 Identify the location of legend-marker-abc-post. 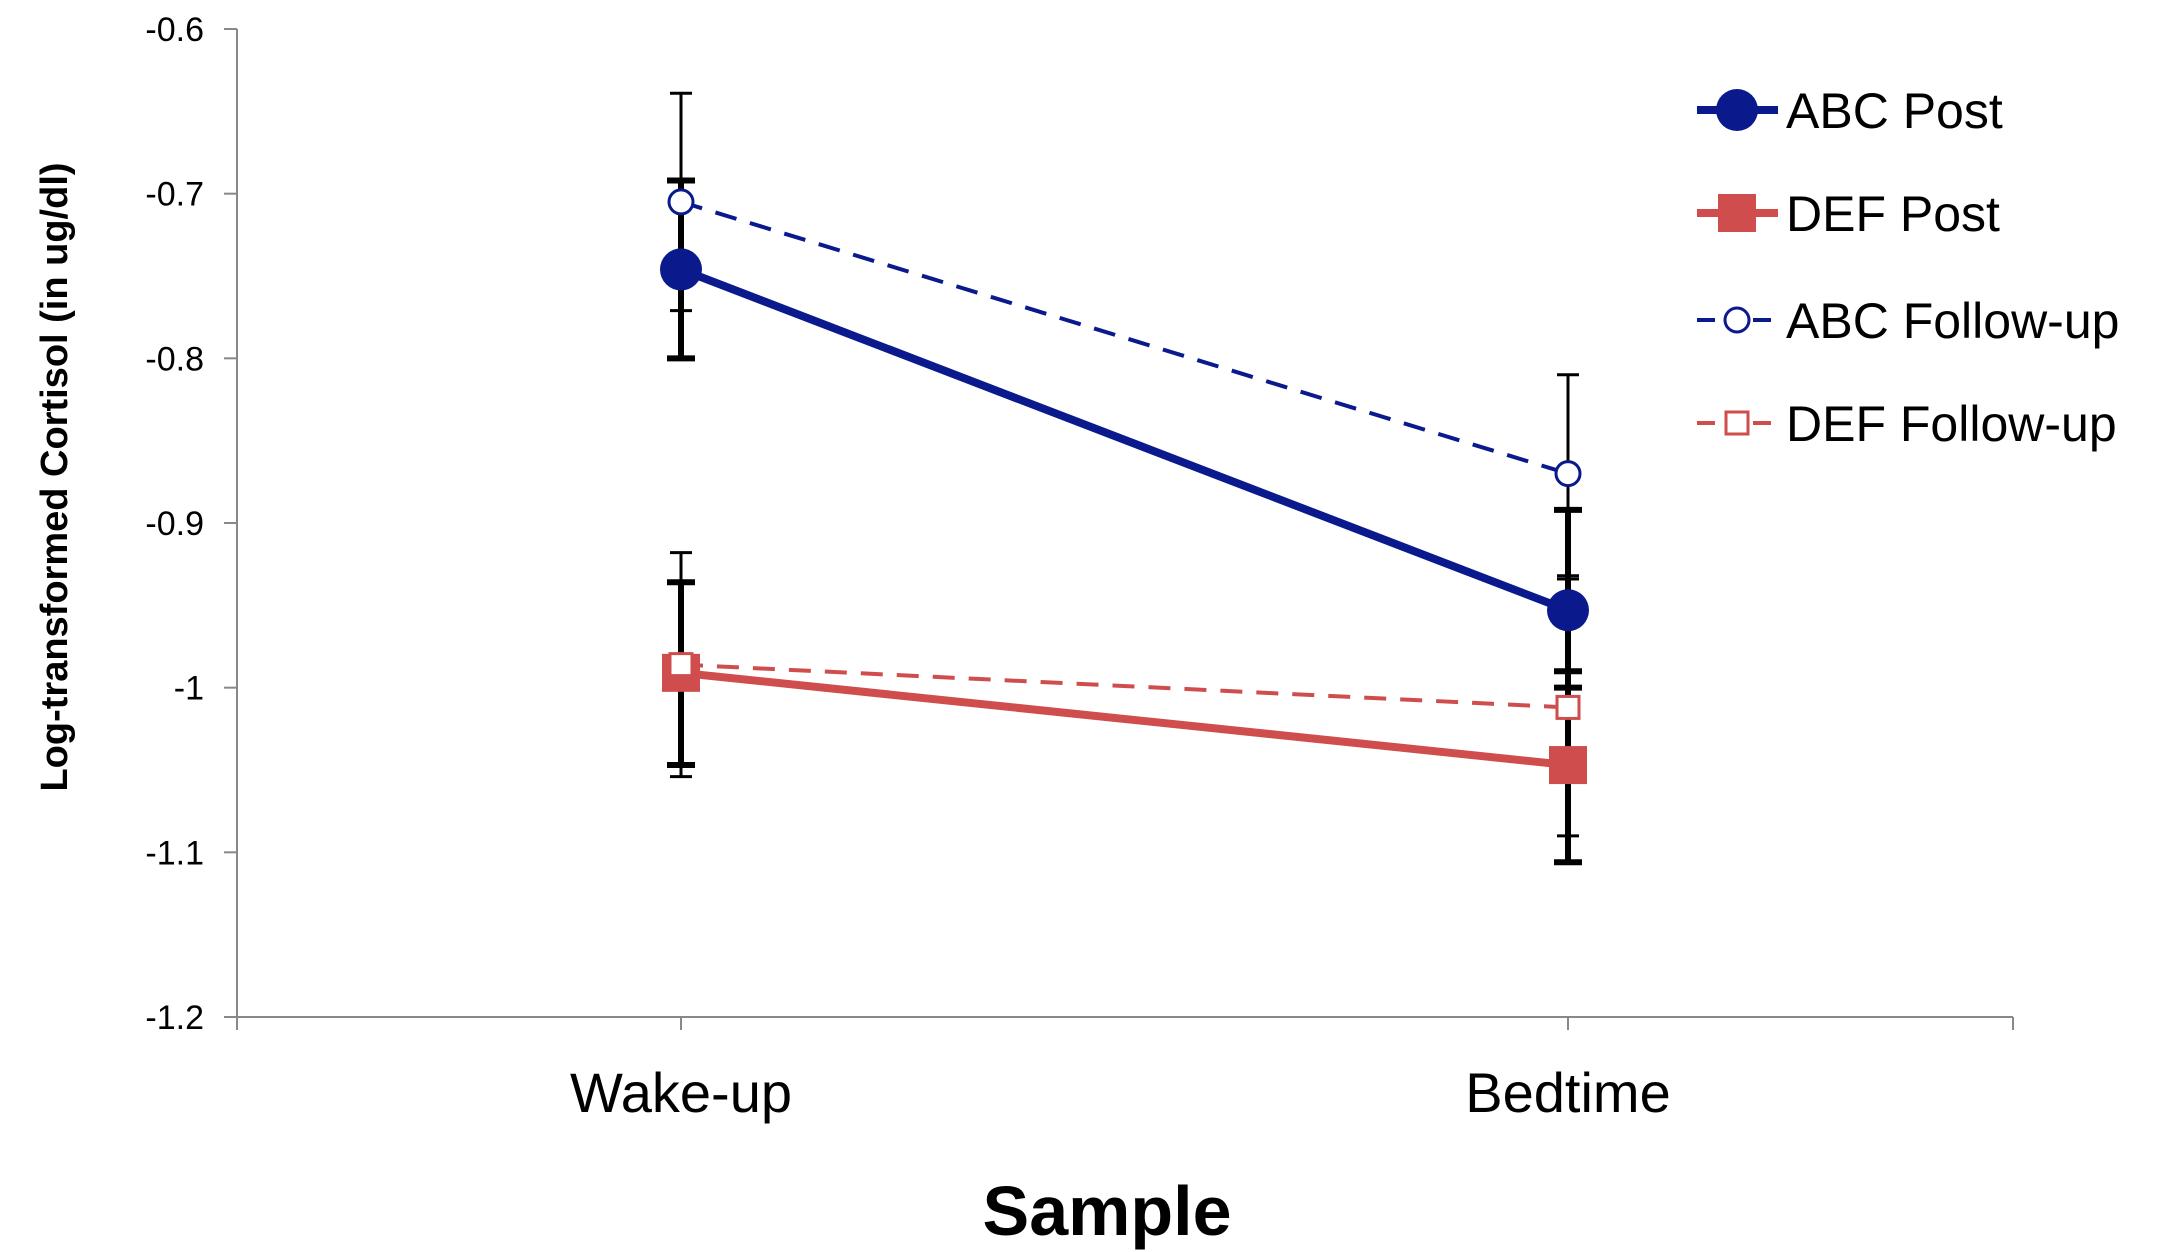
(1737, 110).